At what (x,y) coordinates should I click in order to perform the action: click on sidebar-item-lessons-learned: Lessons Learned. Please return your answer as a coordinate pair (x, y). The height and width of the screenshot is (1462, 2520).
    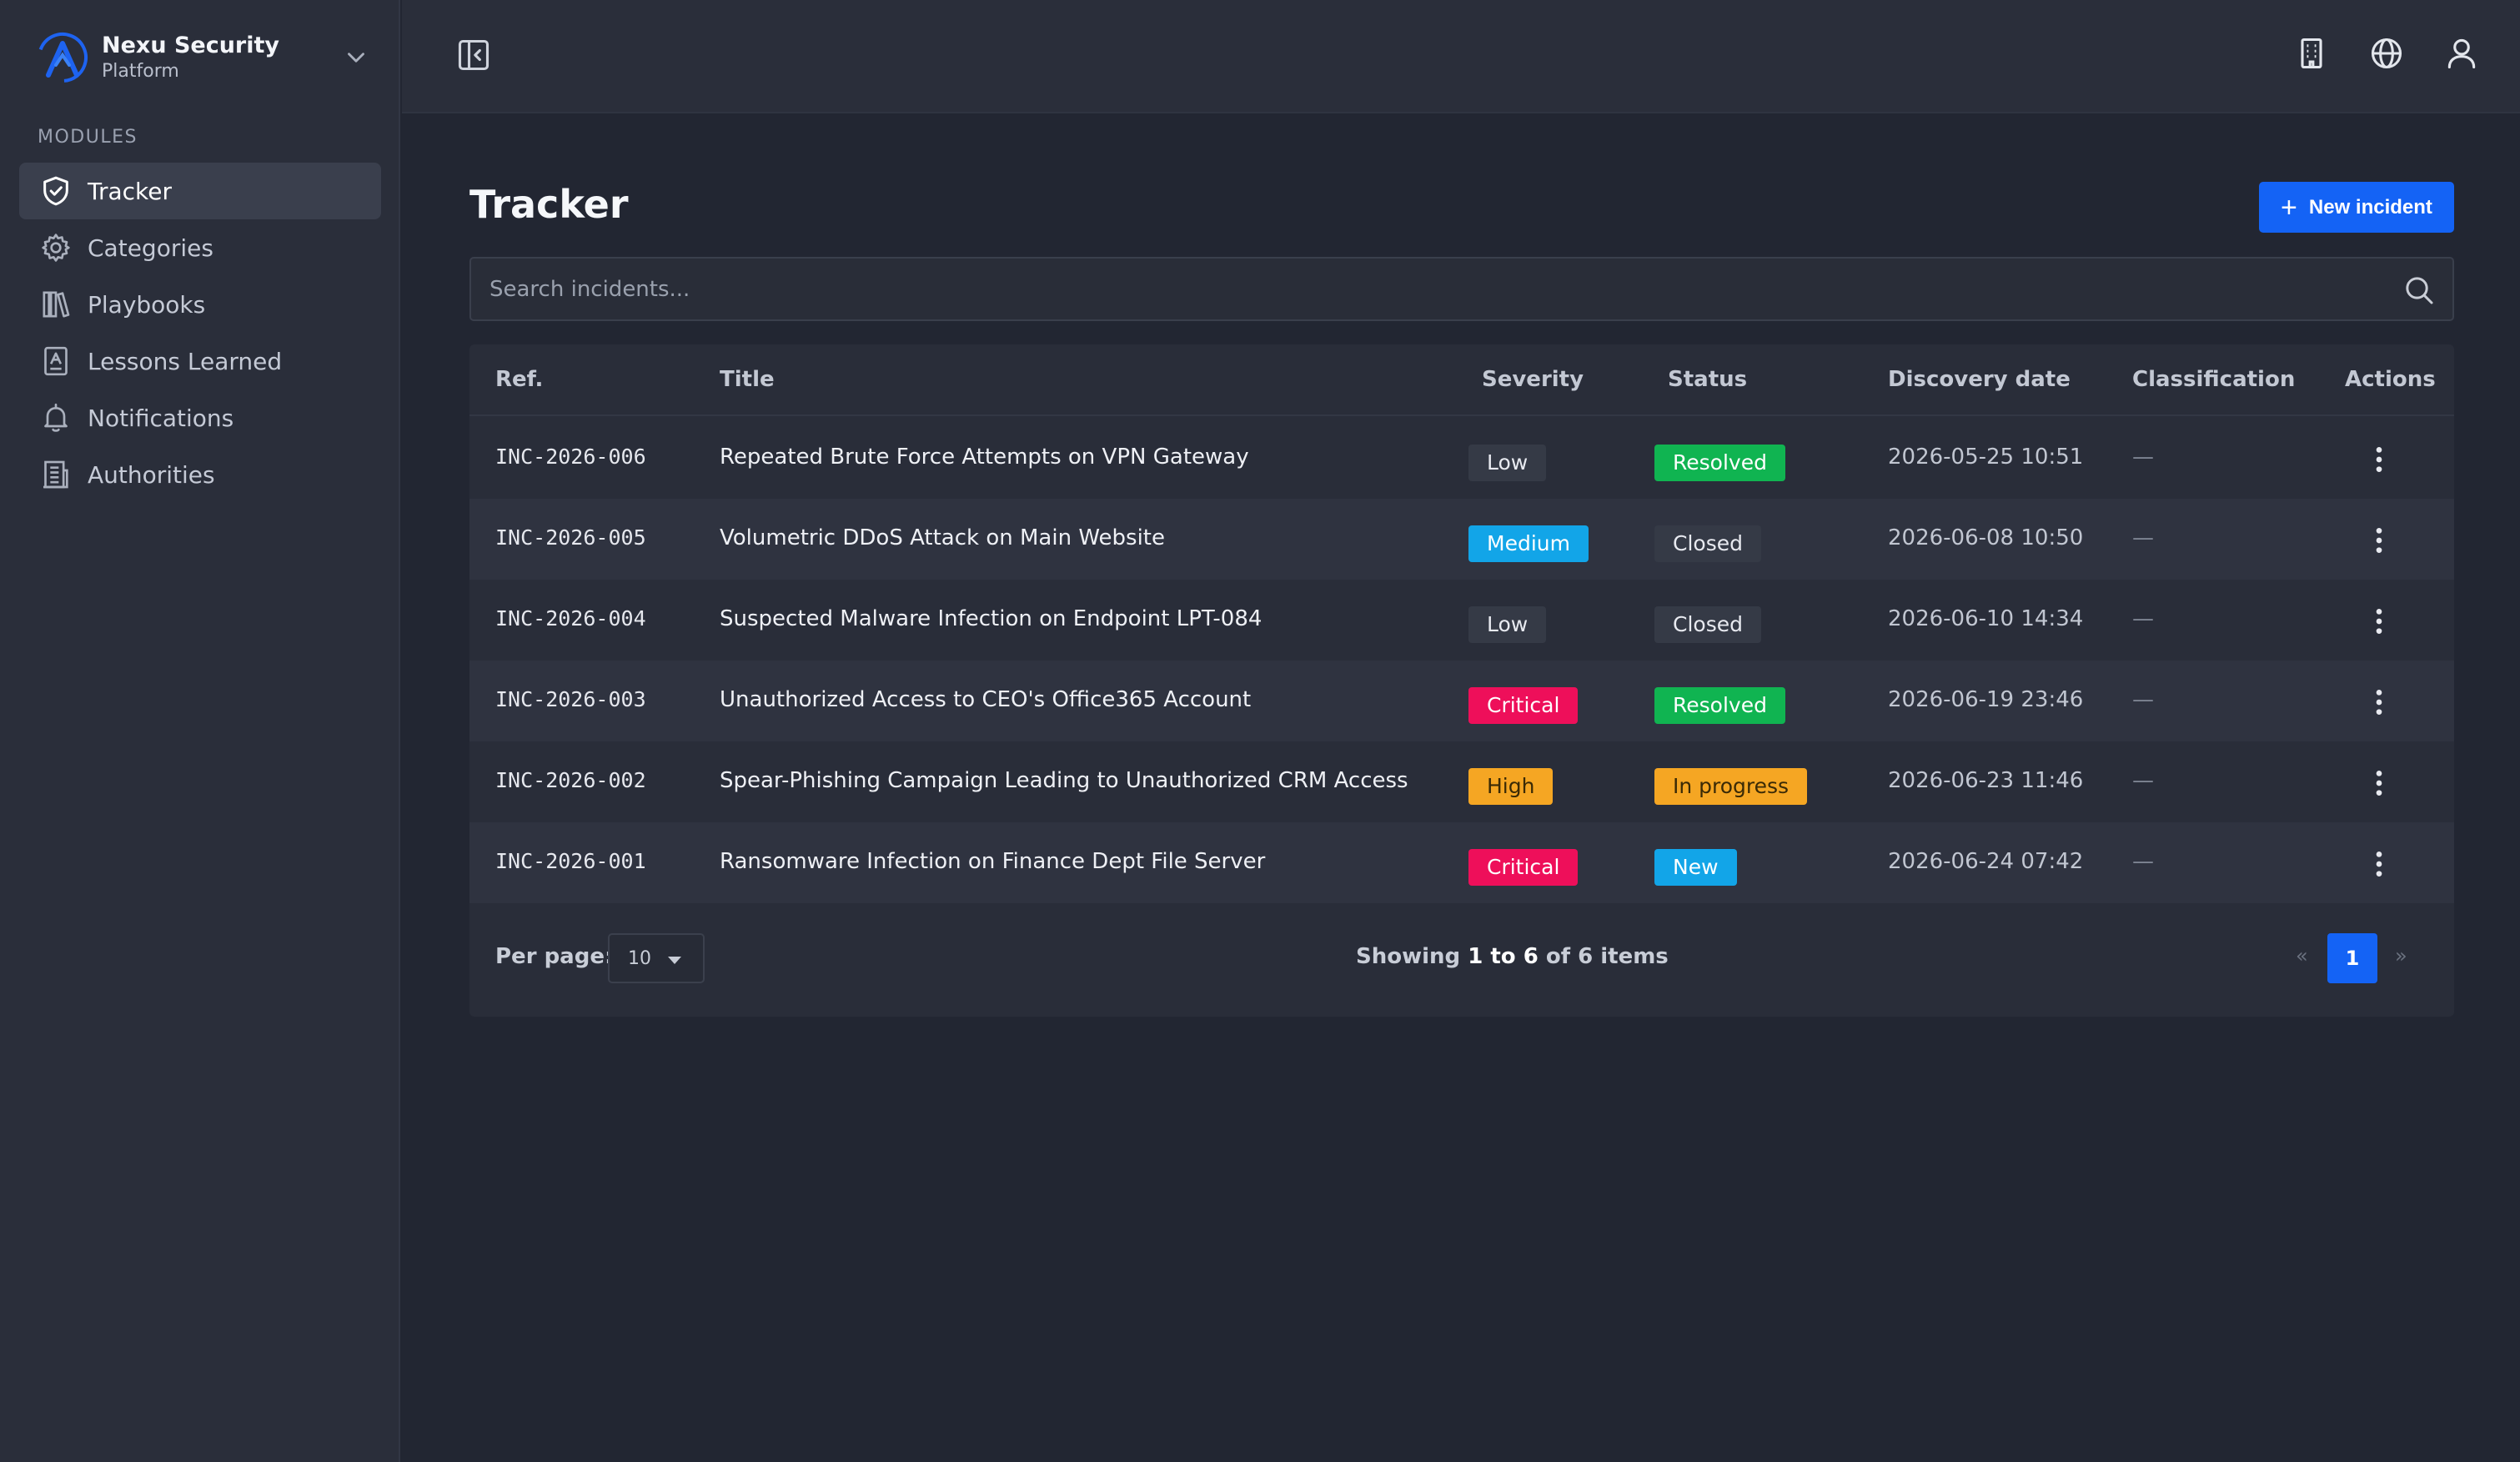
    Looking at the image, I should click on (200, 361).